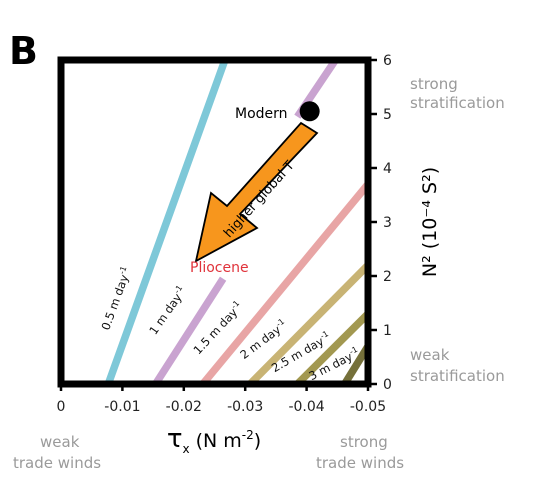  I want to click on y-tick-label: 0, so click(387, 385).